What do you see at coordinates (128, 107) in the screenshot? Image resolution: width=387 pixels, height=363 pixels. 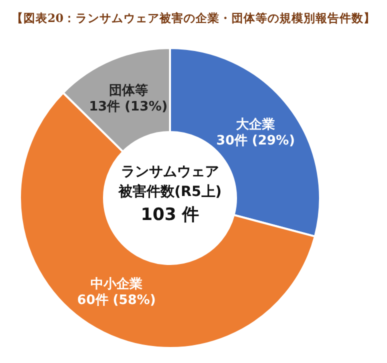 I see `data-label: 13件 (13%)` at bounding box center [128, 107].